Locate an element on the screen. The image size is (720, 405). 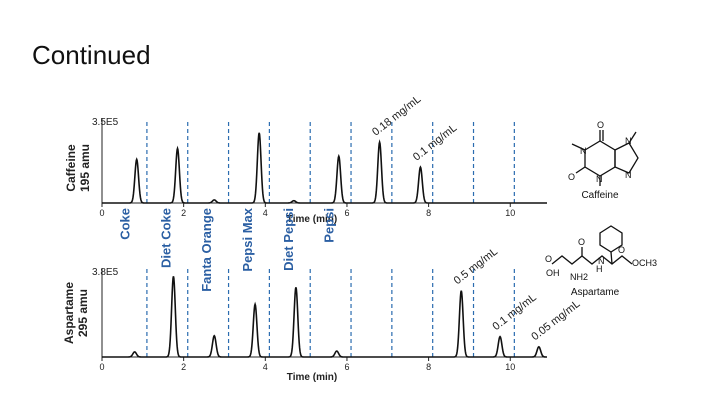
caffeine-x-tick-label: 10 is located at coordinates (510, 213).